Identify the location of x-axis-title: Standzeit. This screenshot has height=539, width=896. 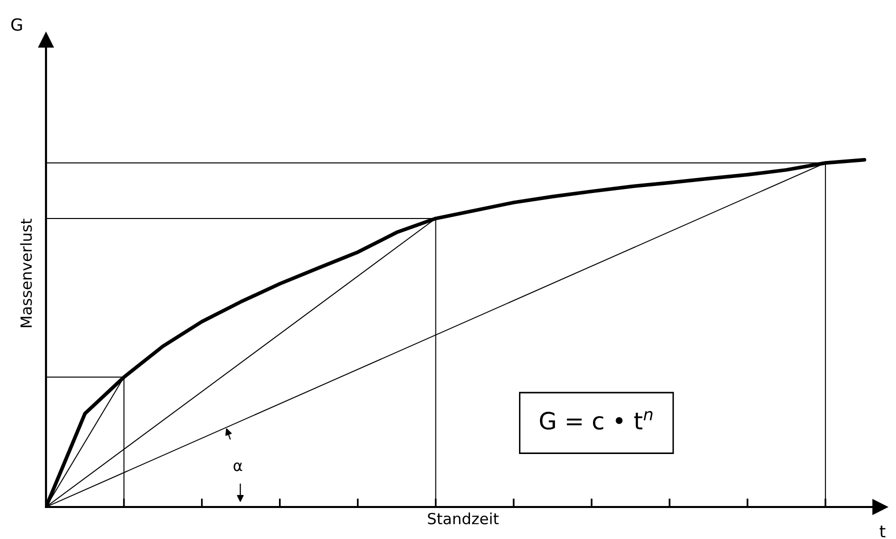
(463, 518).